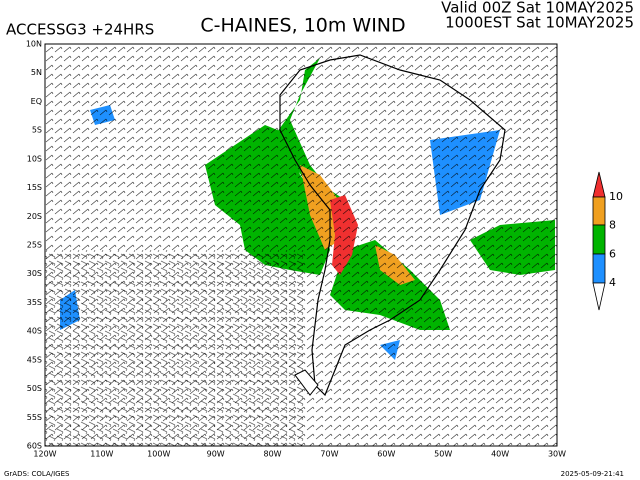 The image size is (640, 480). I want to click on colorbar-label: 4, so click(612, 282).